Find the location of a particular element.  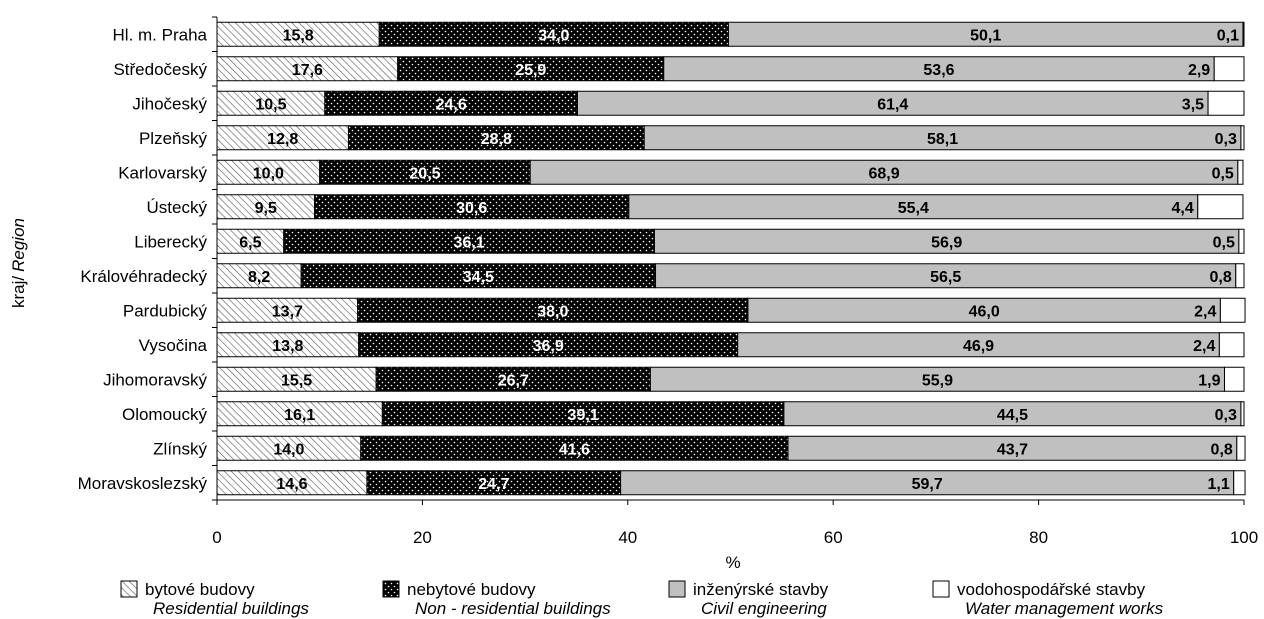

category-label: Ústecký is located at coordinates (177, 207).